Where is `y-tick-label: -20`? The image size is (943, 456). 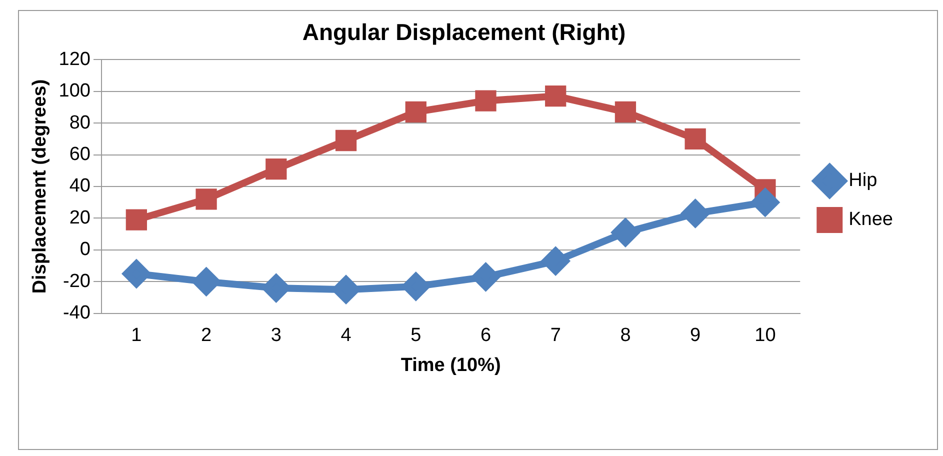
y-tick-label: -20 is located at coordinates (76, 281).